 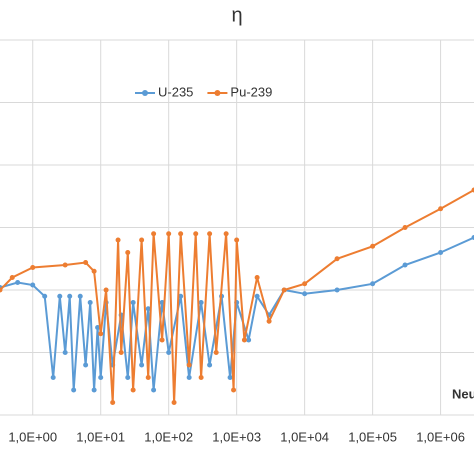 What do you see at coordinates (175, 91) in the screenshot?
I see `legend-label: U-235` at bounding box center [175, 91].